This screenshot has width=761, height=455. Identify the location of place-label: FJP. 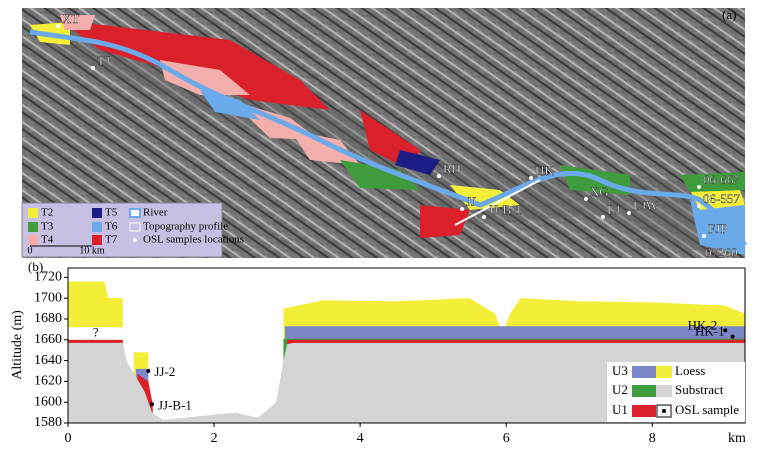
(718, 228).